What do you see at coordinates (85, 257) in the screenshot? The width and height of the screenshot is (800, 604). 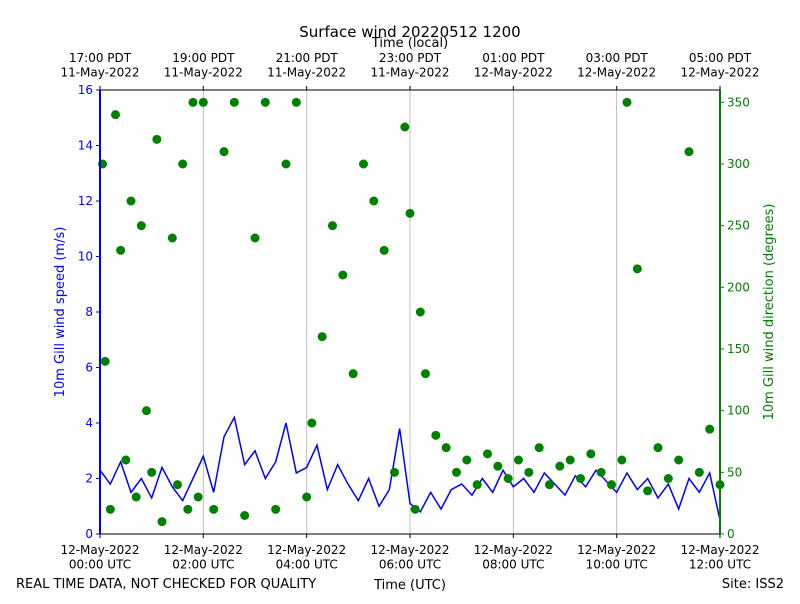 I see `y-tick-label: 10` at bounding box center [85, 257].